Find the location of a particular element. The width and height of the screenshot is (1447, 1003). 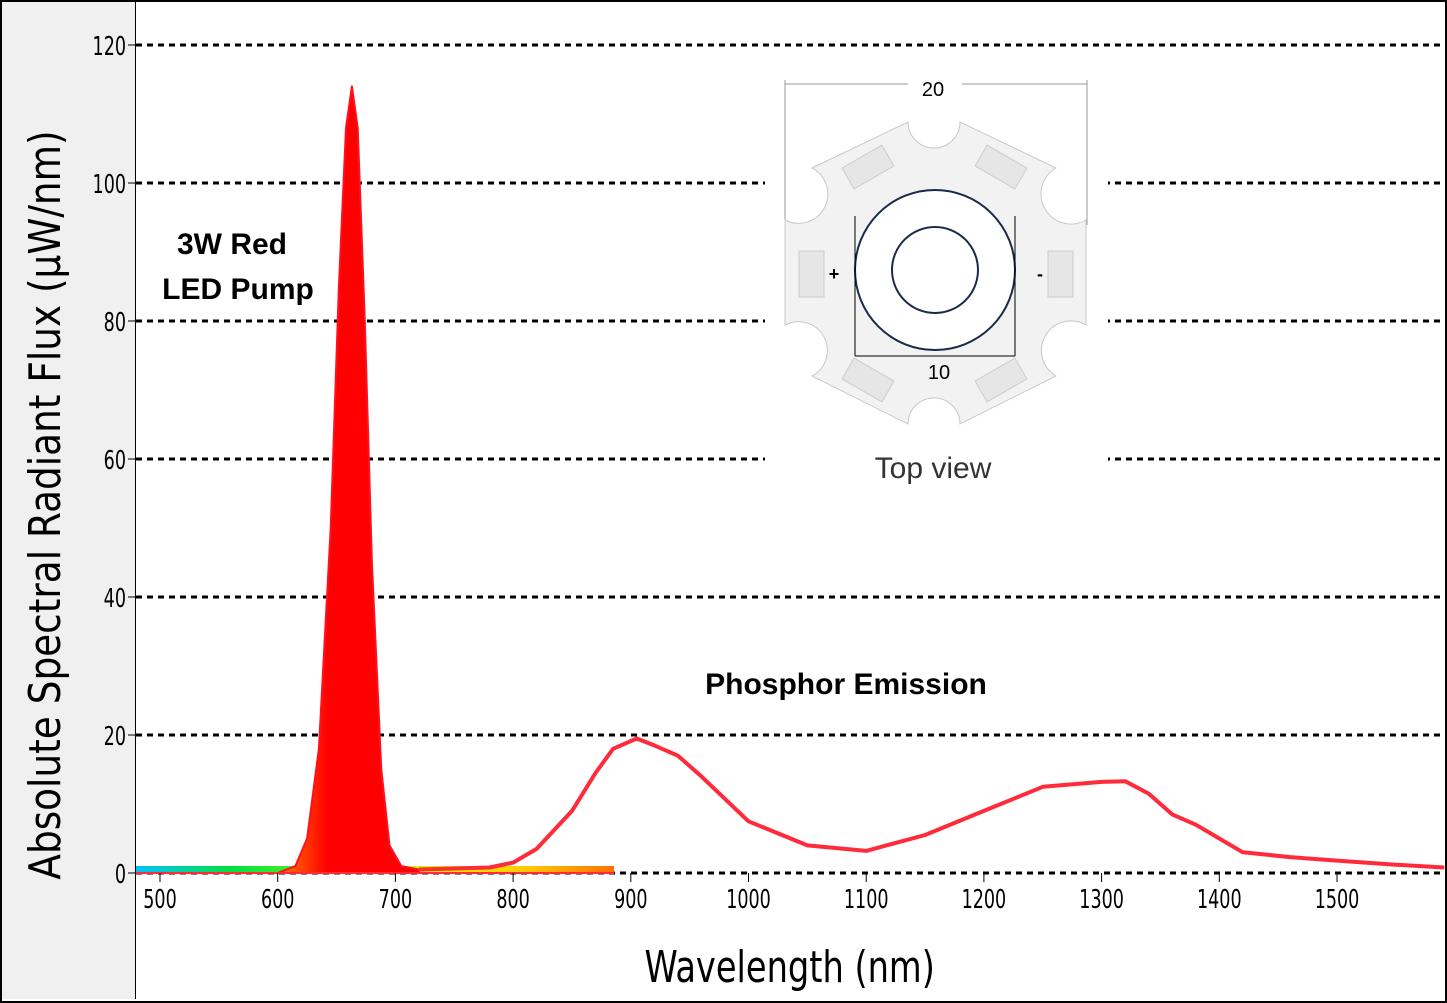

y-axis-label: Absolute Spectral Radiant Flux (μW/nm) is located at coordinates (45, 504).